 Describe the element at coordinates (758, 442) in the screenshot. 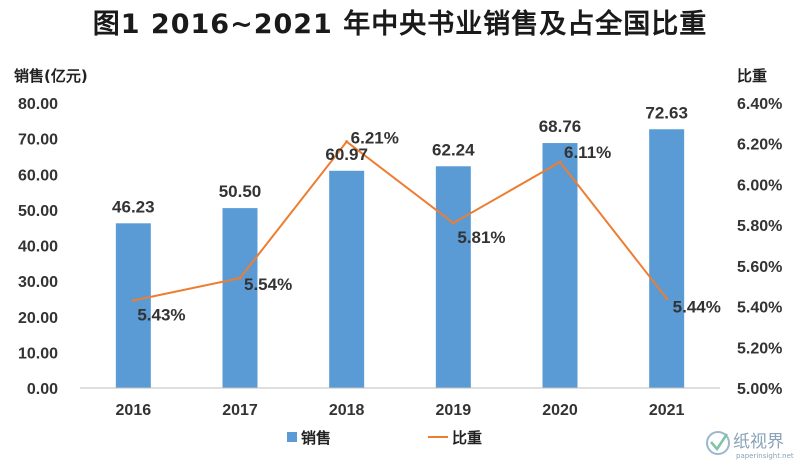

I see `watermark-text: 纸视界` at that location.